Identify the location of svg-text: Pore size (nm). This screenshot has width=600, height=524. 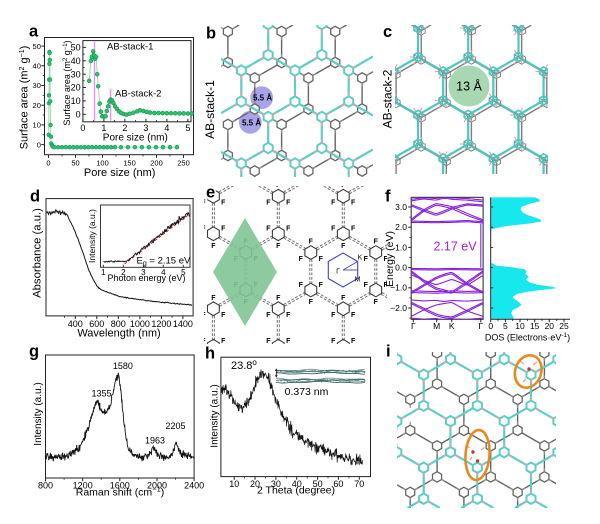
(135, 138).